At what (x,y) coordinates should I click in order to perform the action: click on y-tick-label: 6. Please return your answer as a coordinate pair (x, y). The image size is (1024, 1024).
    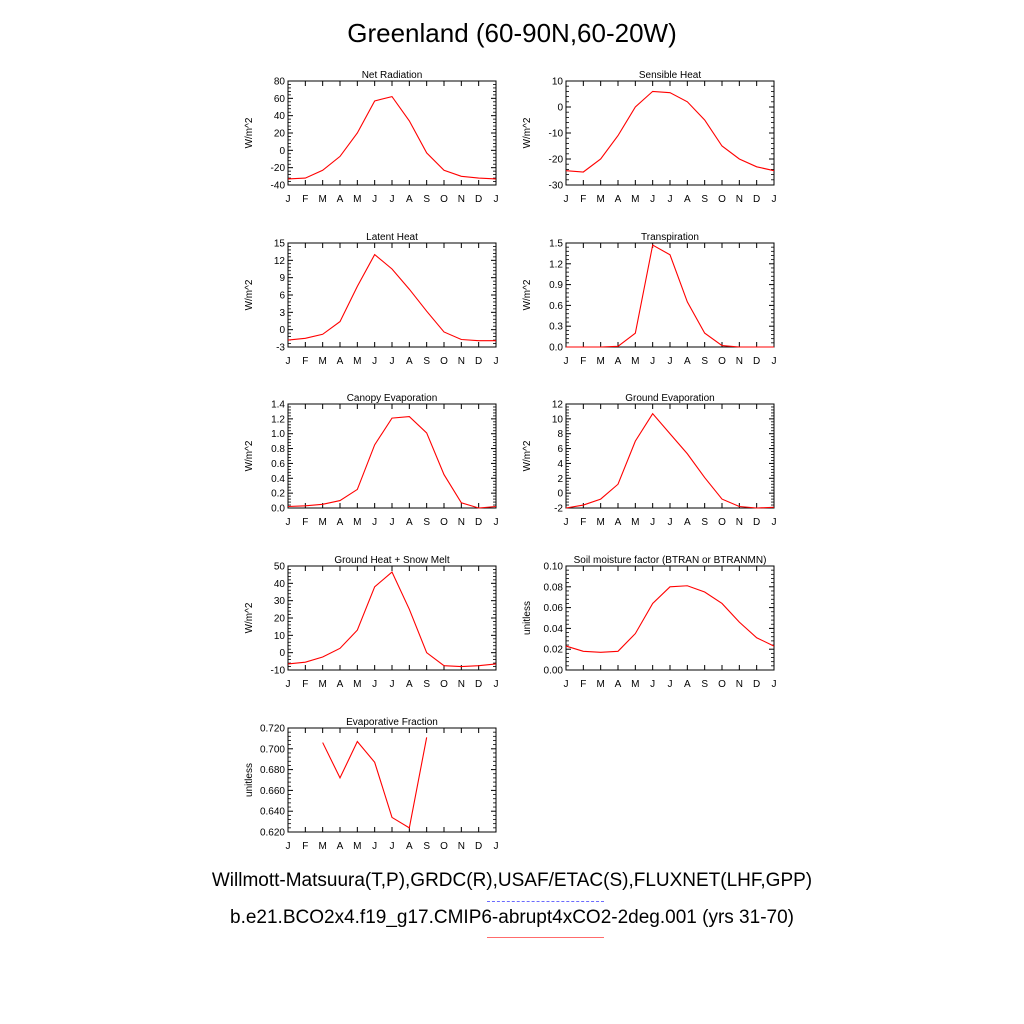
    Looking at the image, I should click on (282, 296).